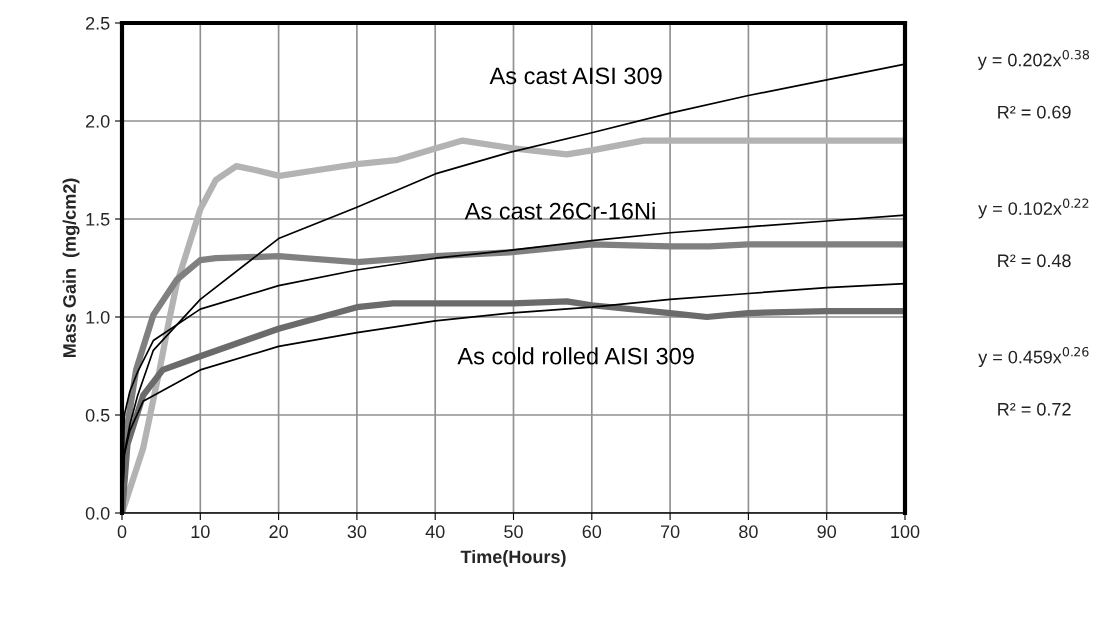  Describe the element at coordinates (827, 532) in the screenshot. I see `x-tick-label: 90` at that location.